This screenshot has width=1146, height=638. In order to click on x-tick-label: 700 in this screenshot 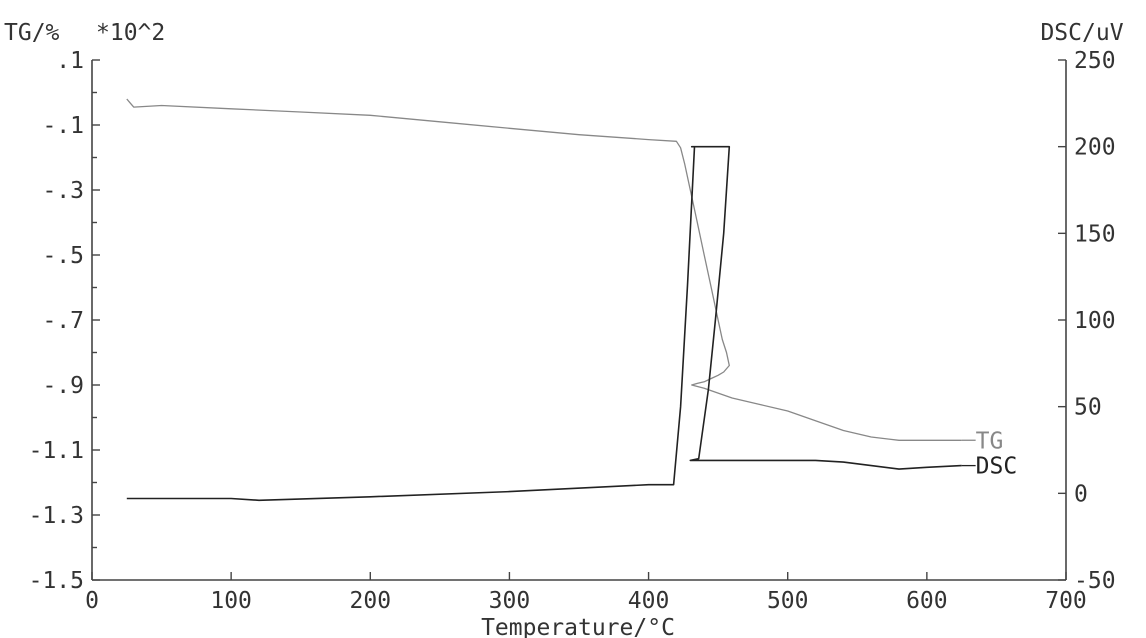, I will do `click(1066, 601)`.